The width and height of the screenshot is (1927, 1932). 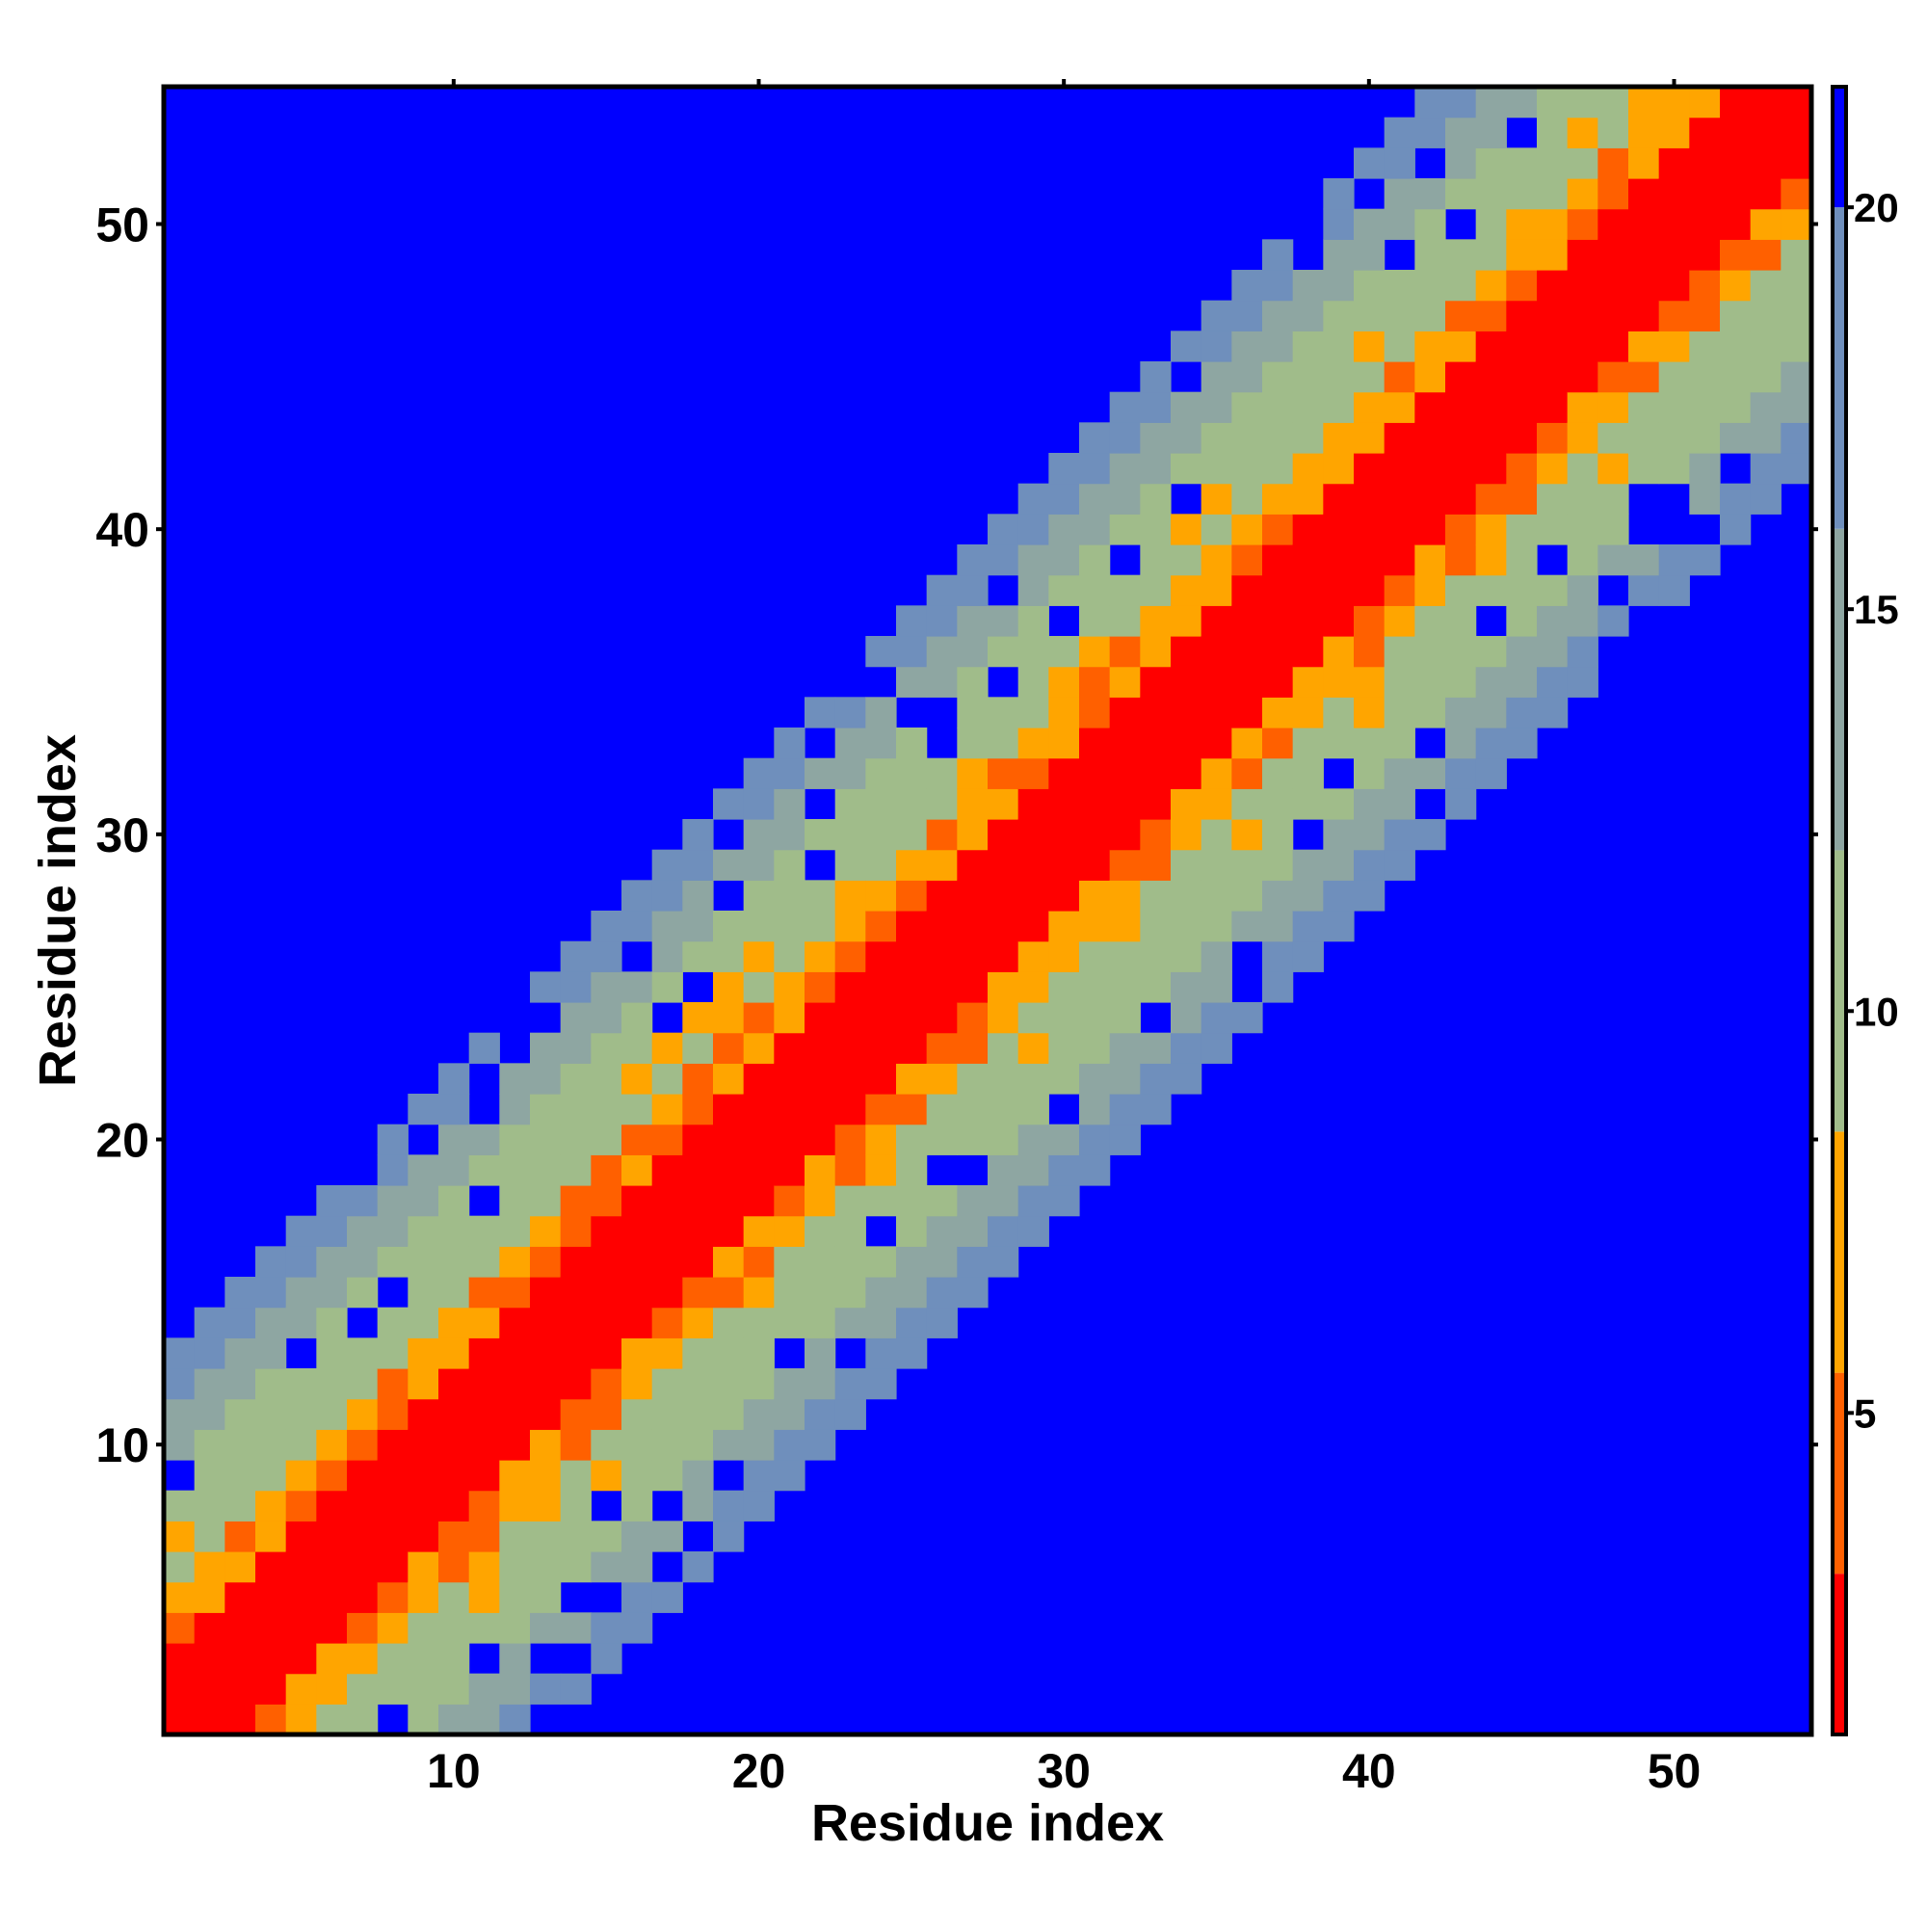 I want to click on x-tick-label: 10, so click(x=454, y=1771).